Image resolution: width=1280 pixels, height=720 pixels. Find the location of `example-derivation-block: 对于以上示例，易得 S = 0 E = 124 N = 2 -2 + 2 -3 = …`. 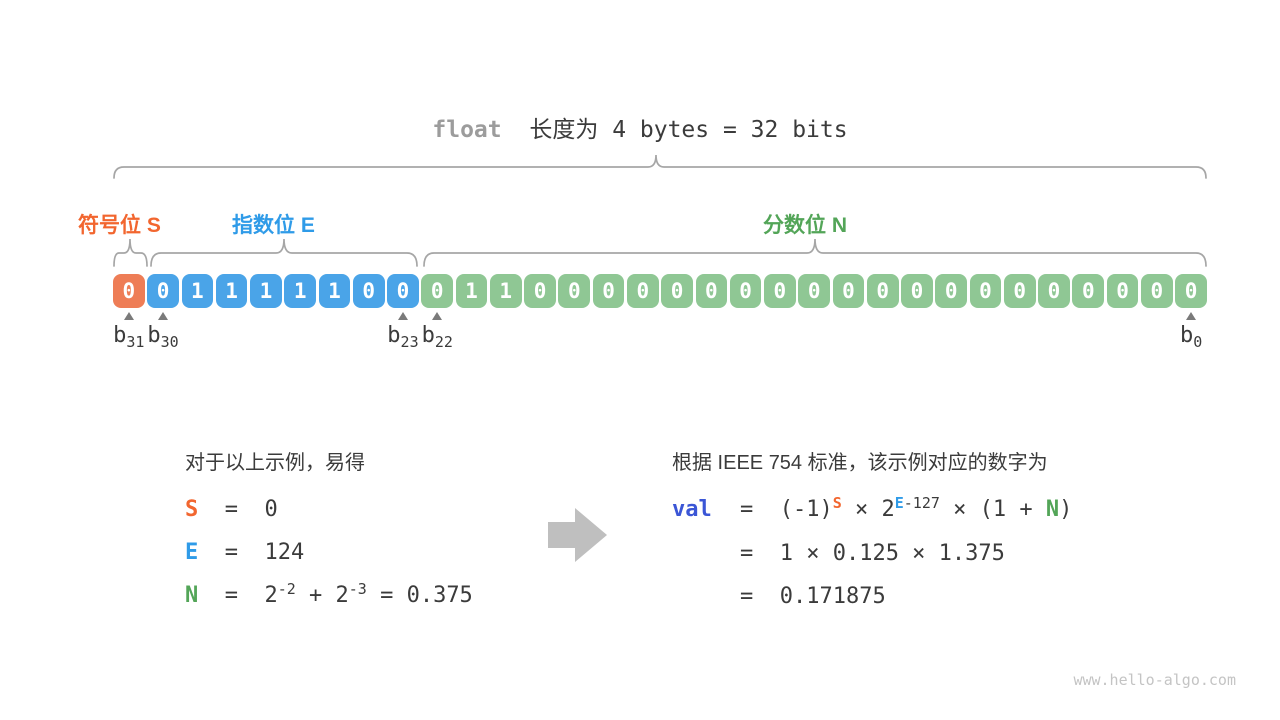

example-derivation-block: 对于以上示例，易得 S = 0 E = 124 N = 2 -2 + 2 -3 = … is located at coordinates (329, 531).